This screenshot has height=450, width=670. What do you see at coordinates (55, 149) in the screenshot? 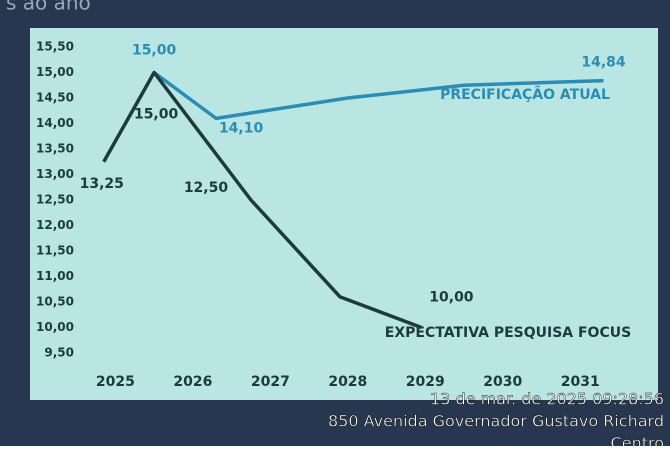
I see `y-tick-label: 13,50` at bounding box center [55, 149].